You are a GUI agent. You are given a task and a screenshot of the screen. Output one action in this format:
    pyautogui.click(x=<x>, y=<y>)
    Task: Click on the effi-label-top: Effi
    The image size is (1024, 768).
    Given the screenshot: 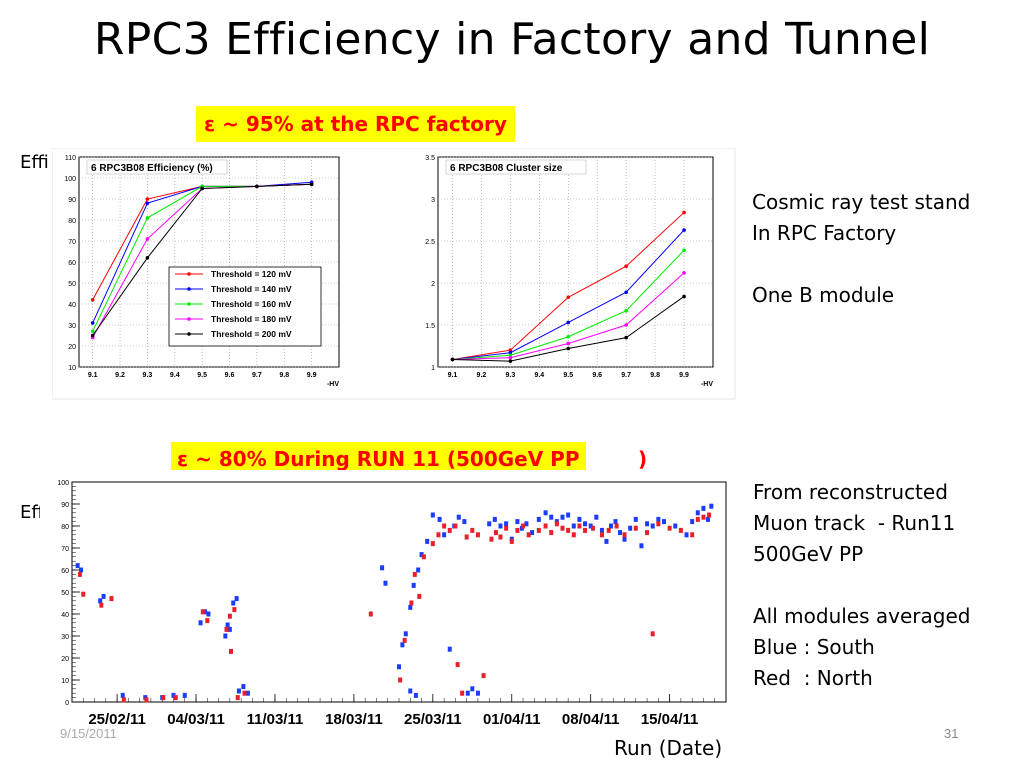 What is the action you would take?
    pyautogui.click(x=34, y=162)
    